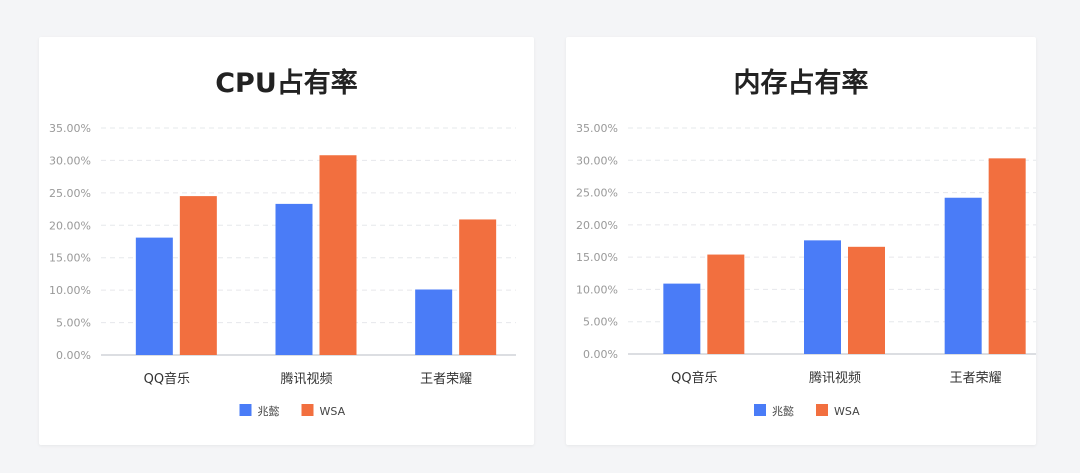  What do you see at coordinates (801, 83) in the screenshot?
I see `chart-title: 内存占有率` at bounding box center [801, 83].